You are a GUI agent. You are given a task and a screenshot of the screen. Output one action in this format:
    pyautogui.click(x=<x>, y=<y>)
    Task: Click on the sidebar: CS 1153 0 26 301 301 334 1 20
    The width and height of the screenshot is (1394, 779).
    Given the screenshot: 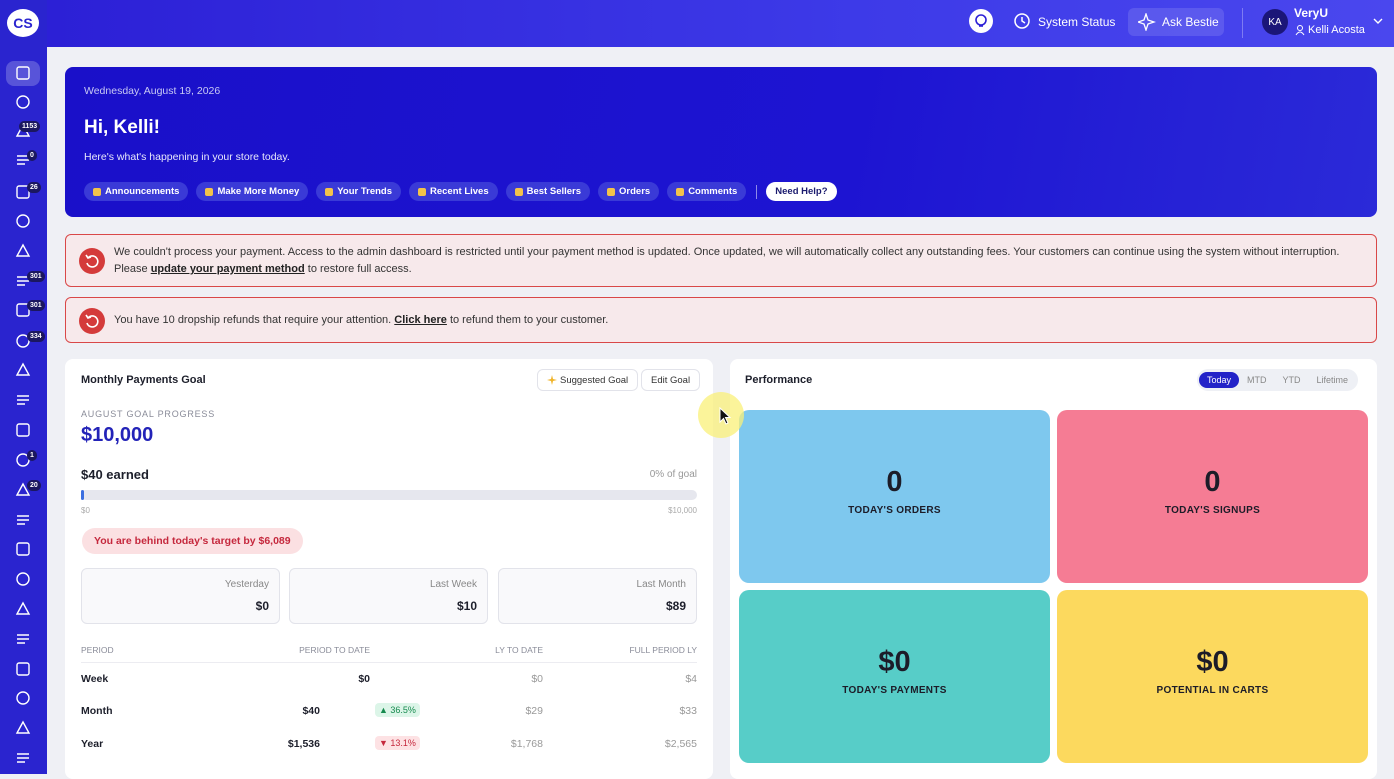 What is the action you would take?
    pyautogui.click(x=23, y=387)
    